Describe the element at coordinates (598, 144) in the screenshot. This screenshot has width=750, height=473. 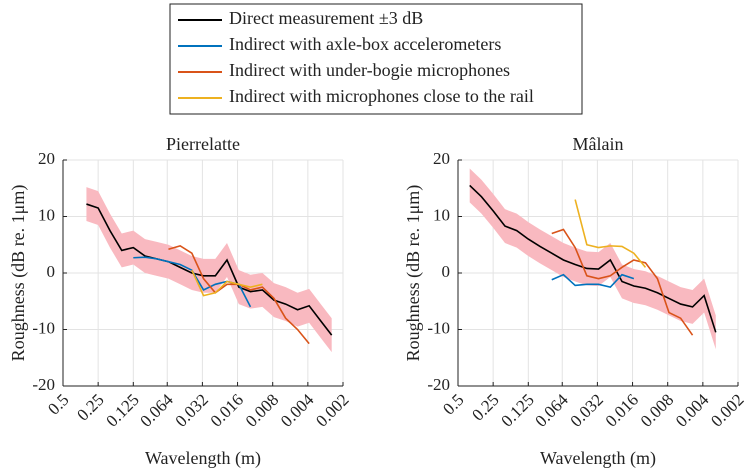
I see `chart-title: Mâlain` at that location.